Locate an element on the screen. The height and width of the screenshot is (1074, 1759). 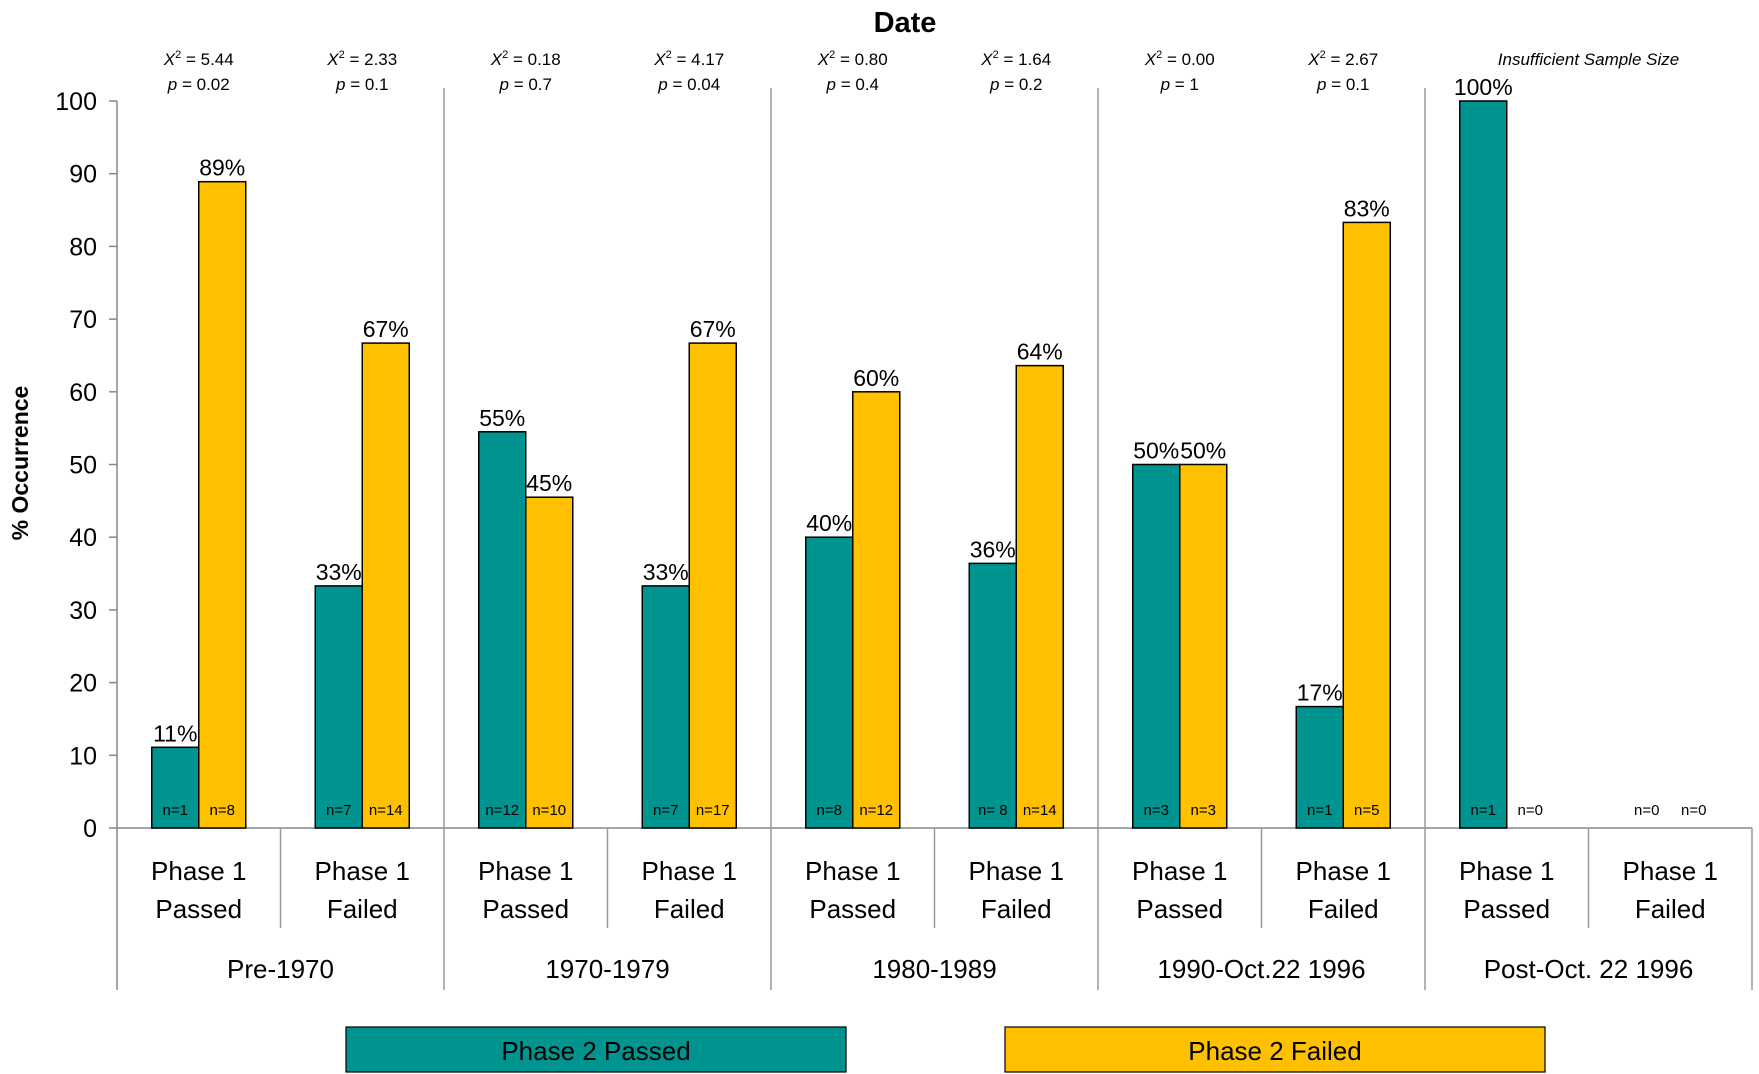
bar-value-label: 40% is located at coordinates (829, 523).